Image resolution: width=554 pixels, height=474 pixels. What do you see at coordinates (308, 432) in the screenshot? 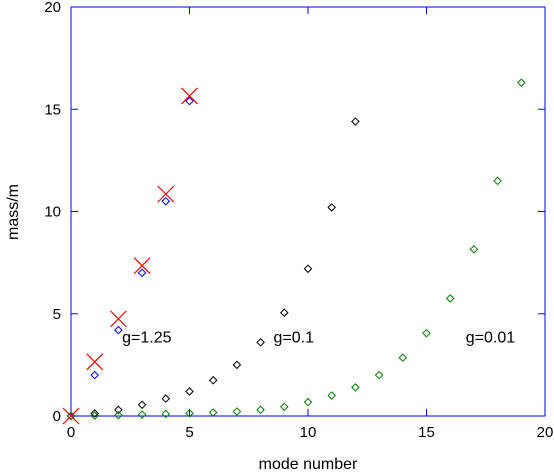
I see `x-tick-label: 10` at bounding box center [308, 432].